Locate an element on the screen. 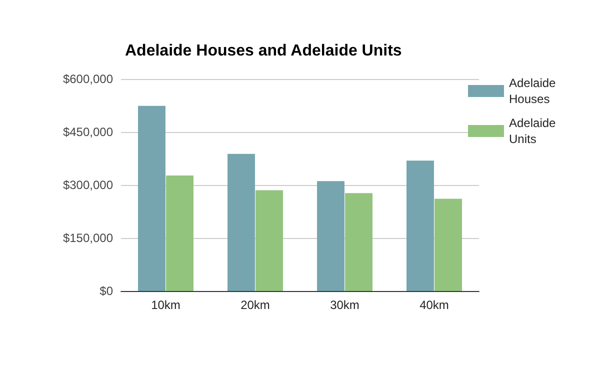 Image resolution: width=600 pixels, height=371 pixels. chart-title: Adelaide Houses and Adelaide Units is located at coordinates (263, 51).